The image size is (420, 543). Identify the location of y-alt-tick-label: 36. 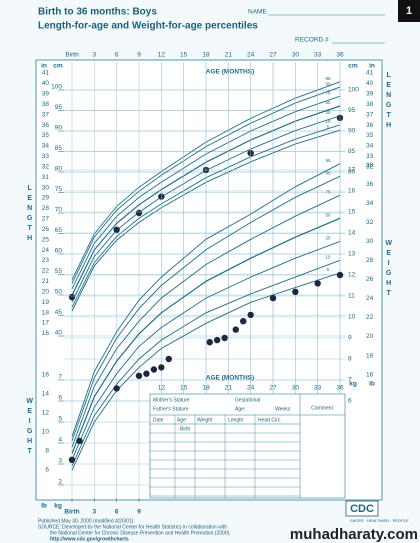
(46, 125).